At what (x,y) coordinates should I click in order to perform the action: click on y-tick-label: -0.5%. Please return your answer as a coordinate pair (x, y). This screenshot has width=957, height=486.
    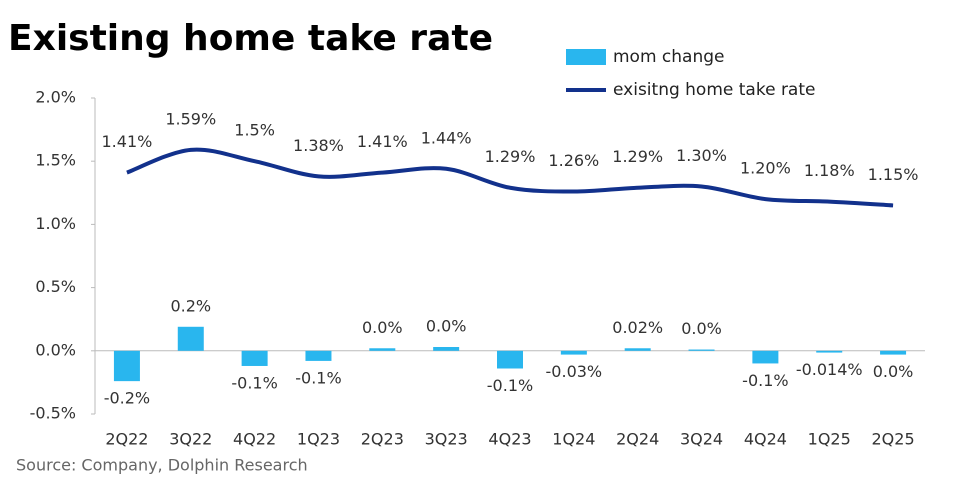
    Looking at the image, I should click on (53, 413).